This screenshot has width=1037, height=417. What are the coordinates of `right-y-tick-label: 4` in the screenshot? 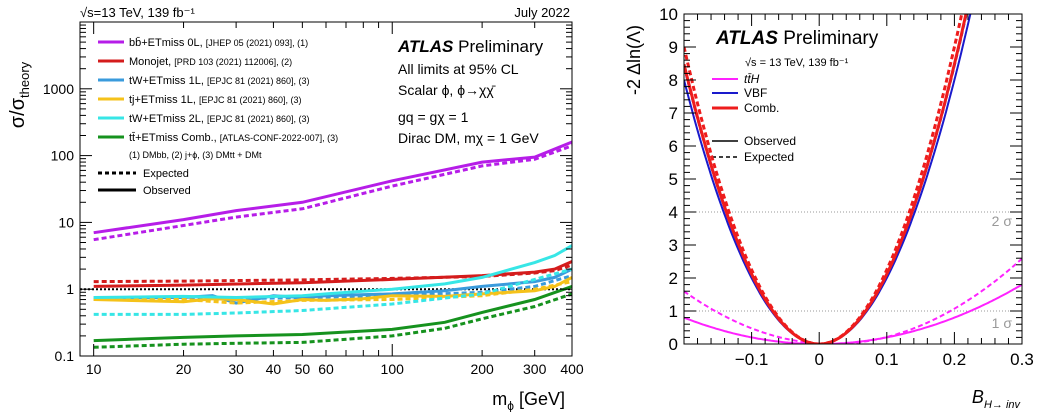 It's located at (673, 212).